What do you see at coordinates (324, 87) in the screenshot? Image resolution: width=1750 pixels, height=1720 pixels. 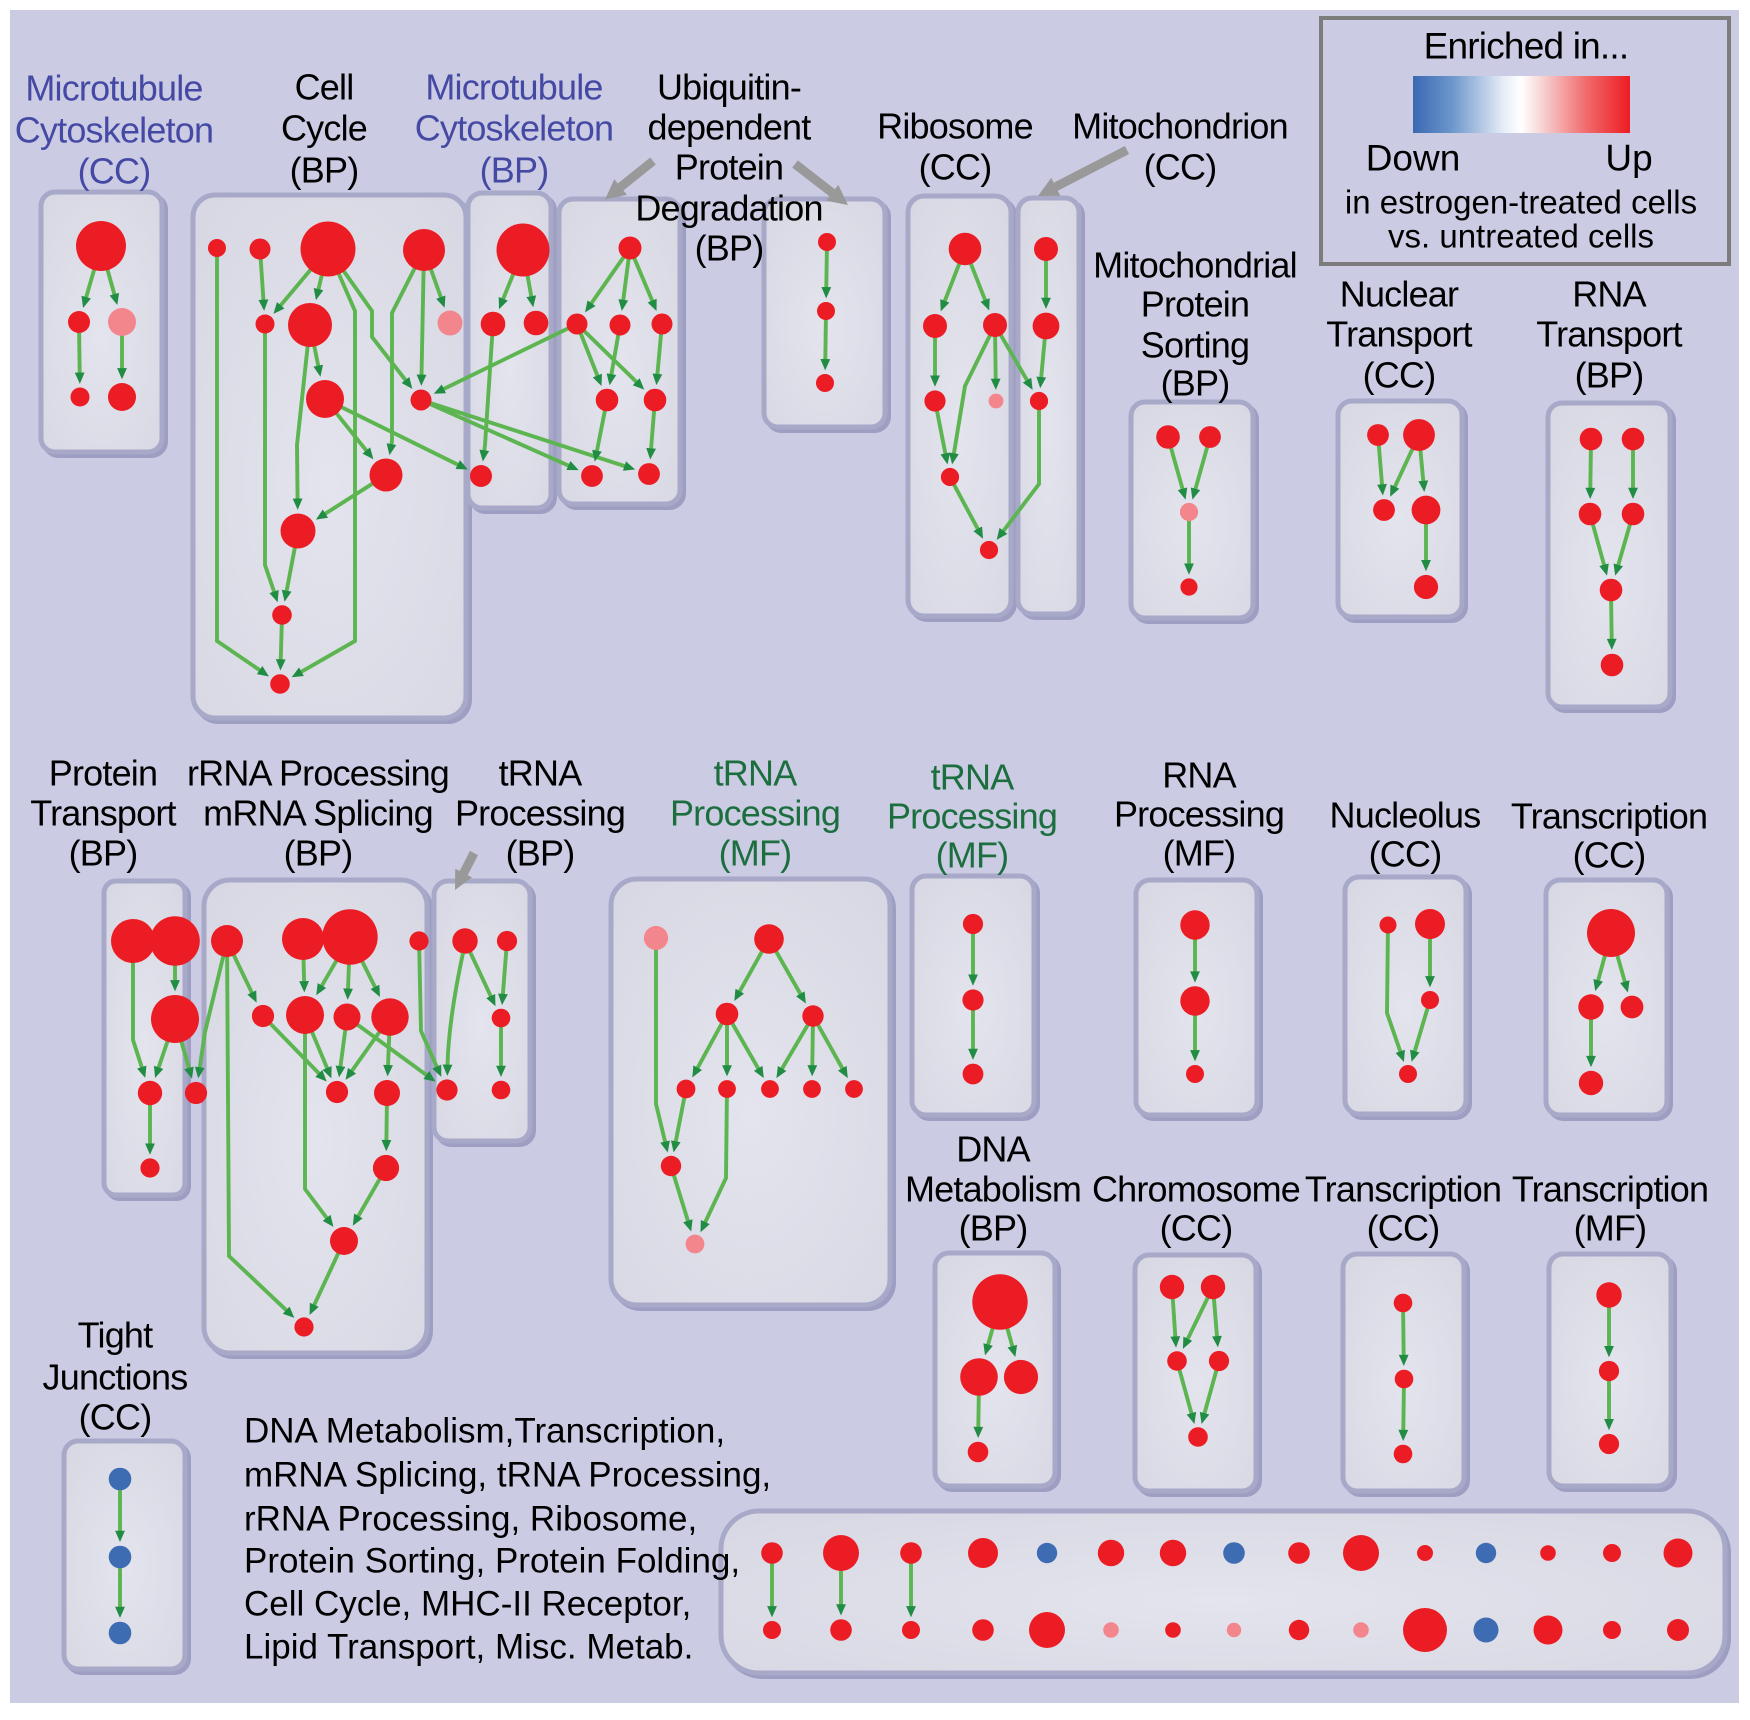 I see `svg-text: Cell` at bounding box center [324, 87].